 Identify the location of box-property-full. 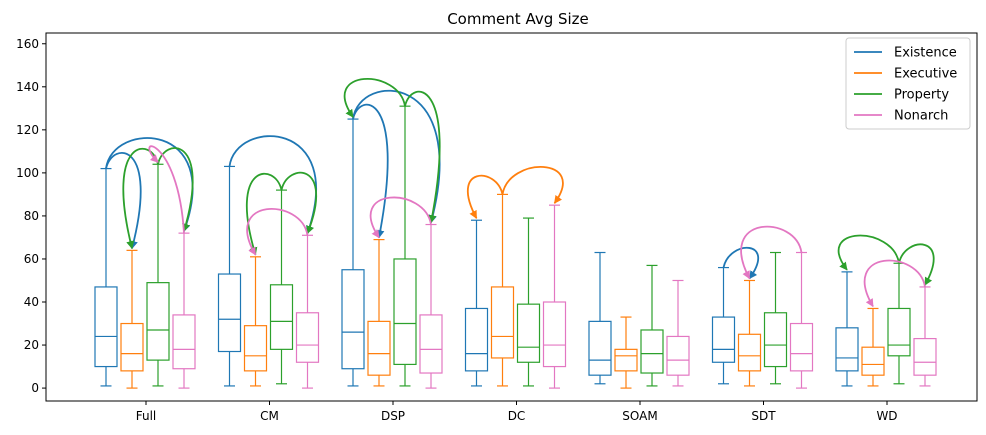
(158, 275).